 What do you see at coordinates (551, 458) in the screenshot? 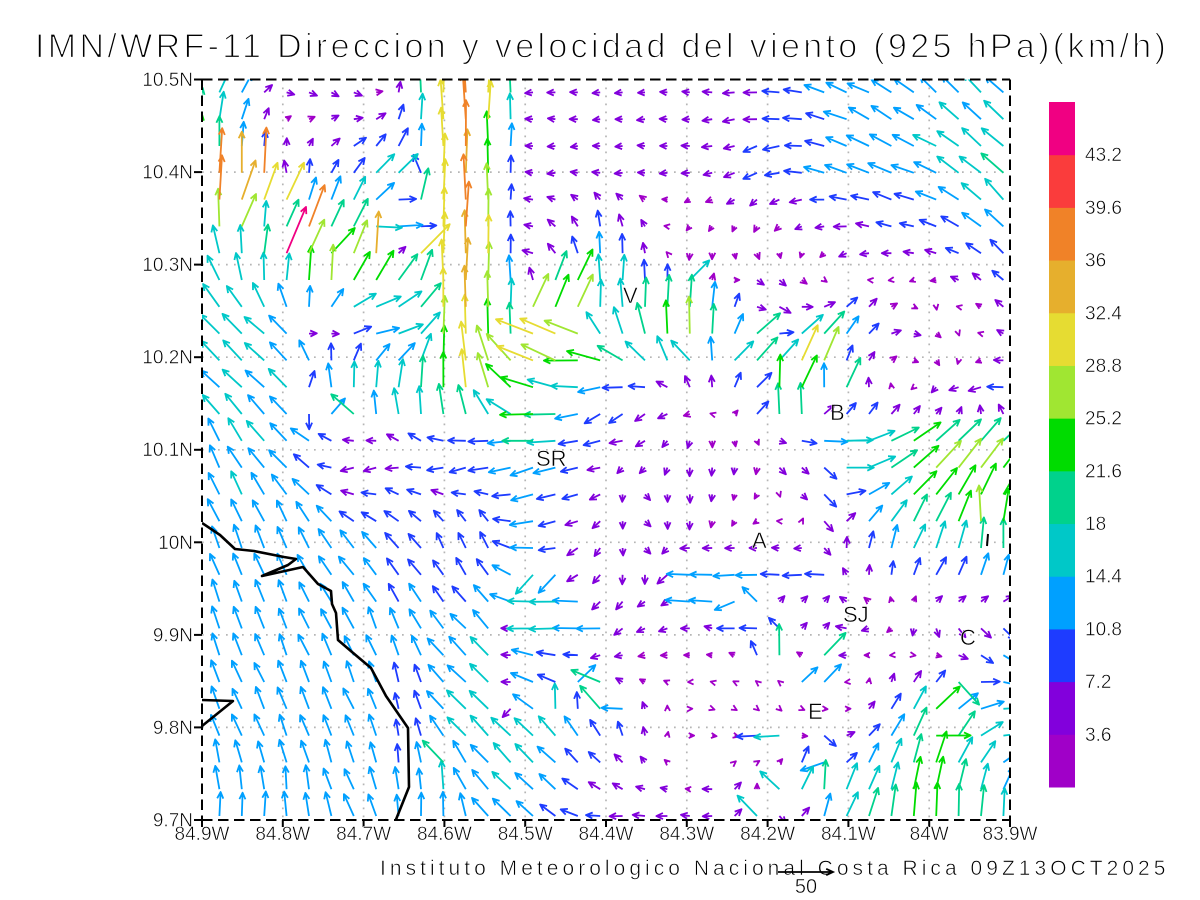
I see `svg-text: SR` at bounding box center [551, 458].